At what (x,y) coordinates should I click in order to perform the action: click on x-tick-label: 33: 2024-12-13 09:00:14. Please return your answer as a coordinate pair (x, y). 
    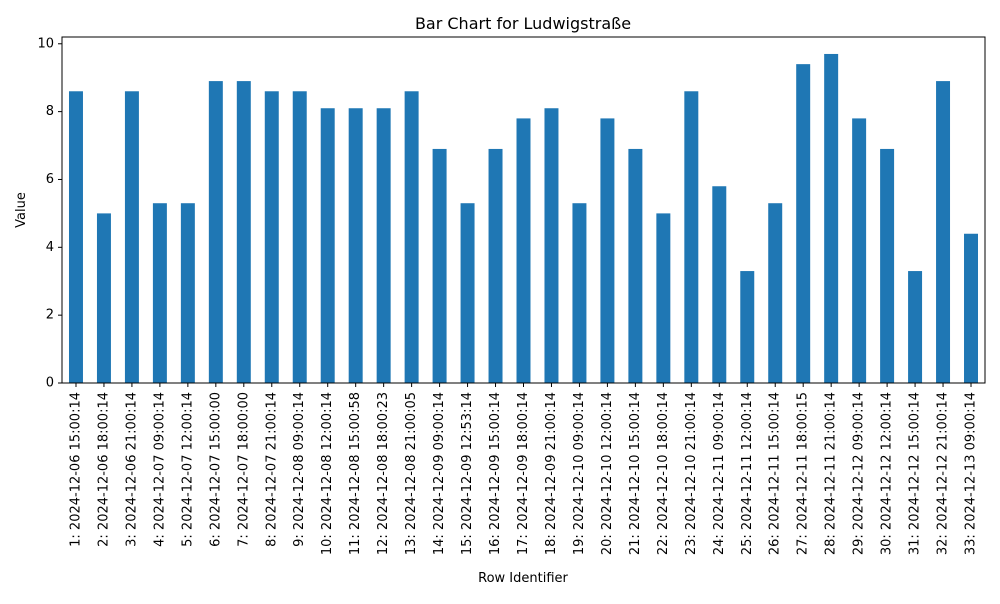
    Looking at the image, I should click on (971, 473).